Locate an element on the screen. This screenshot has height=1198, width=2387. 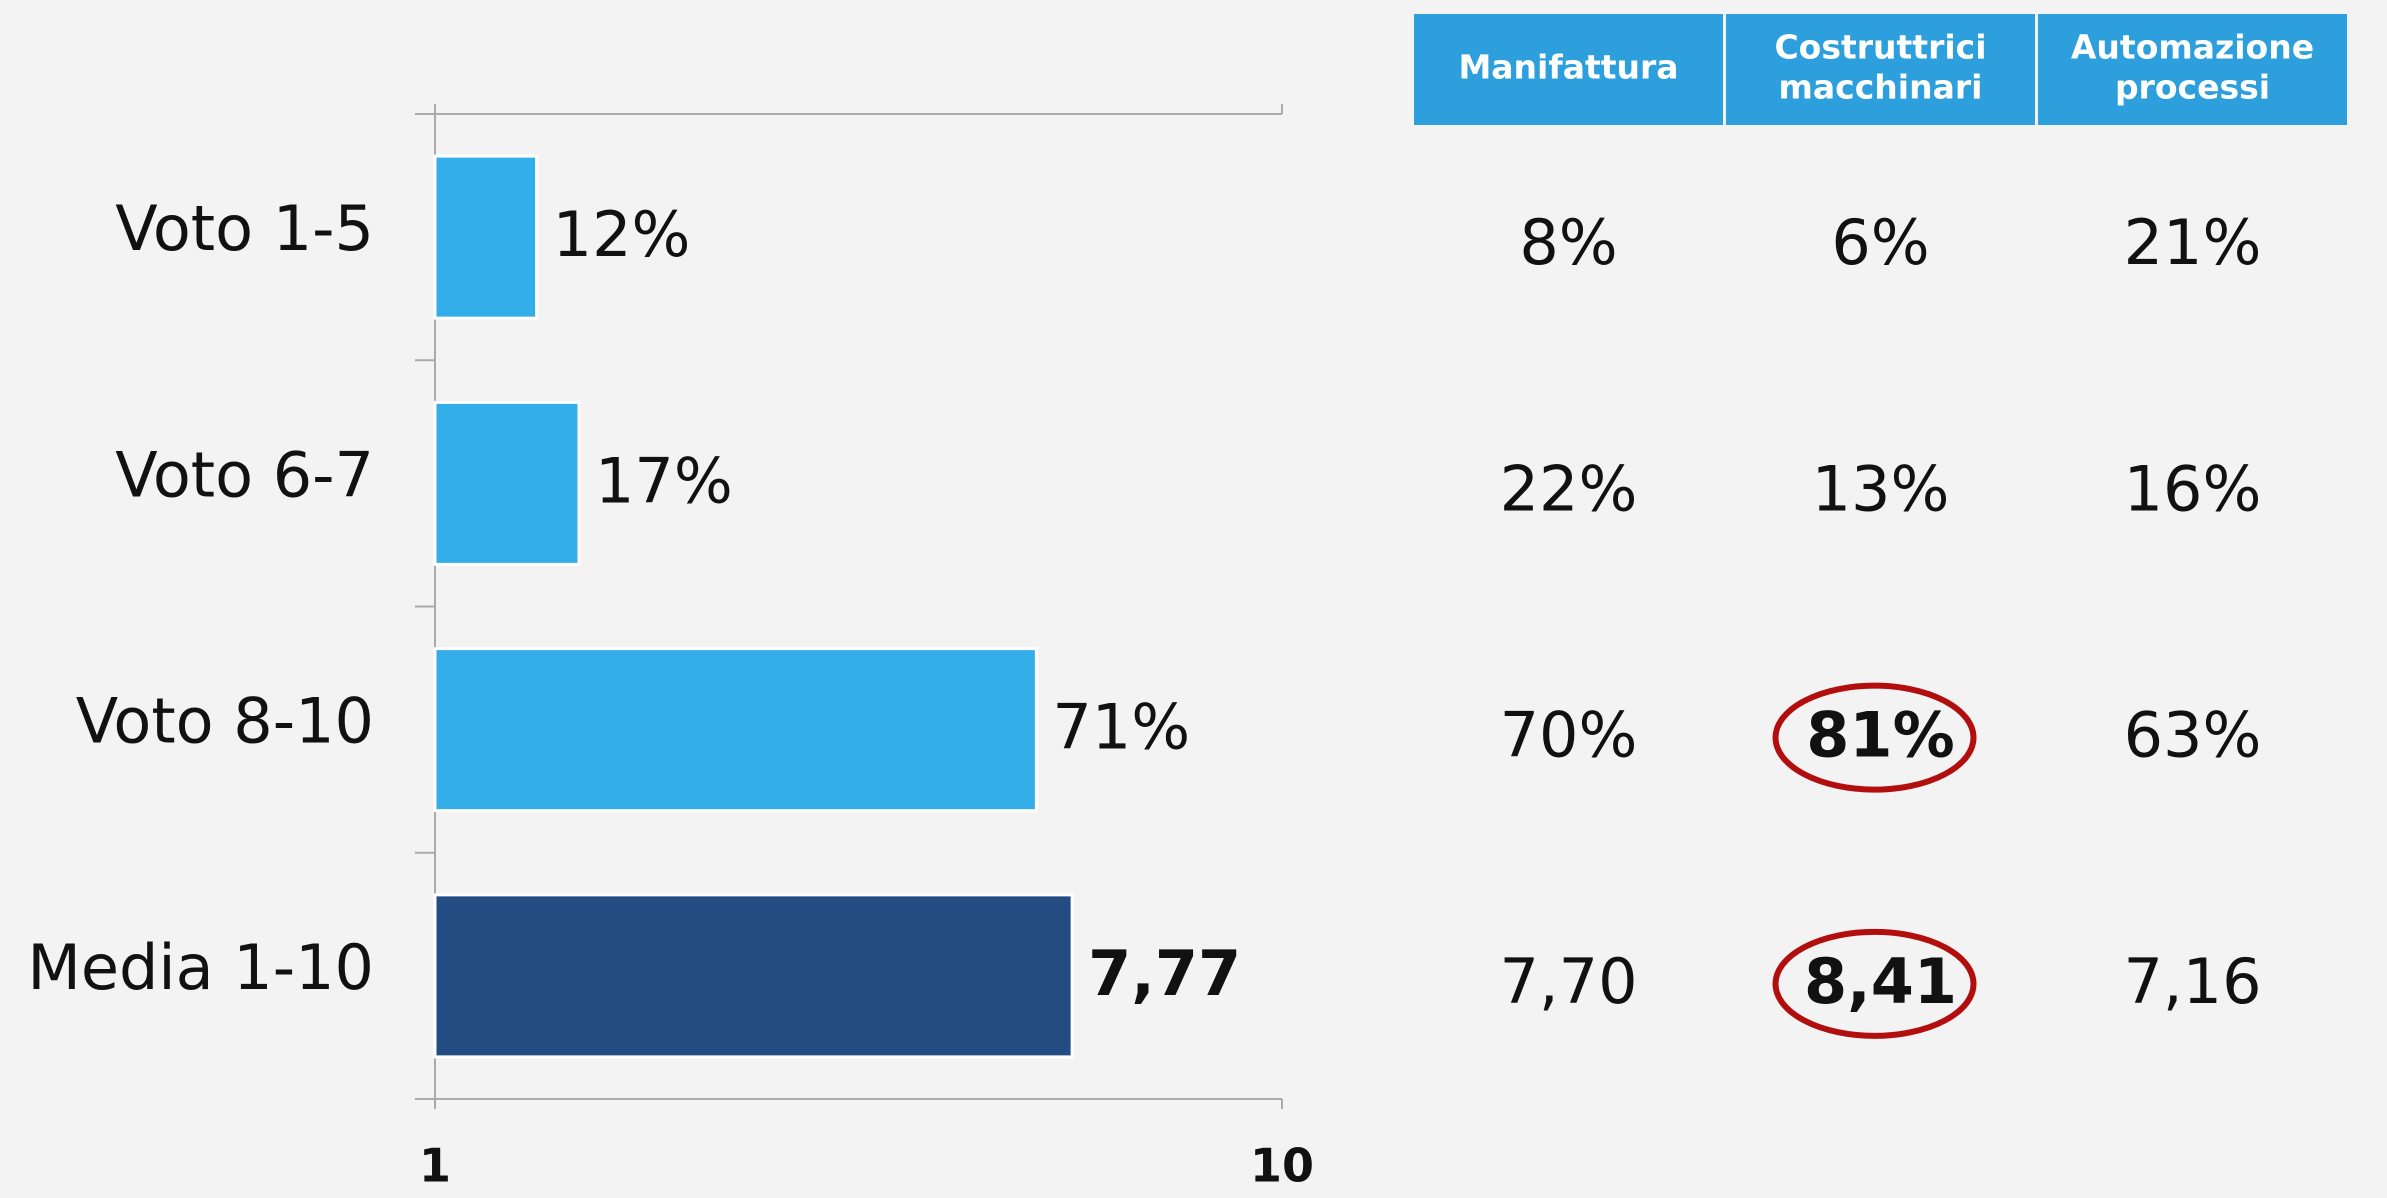
table-cell: 13% is located at coordinates (1881, 488).